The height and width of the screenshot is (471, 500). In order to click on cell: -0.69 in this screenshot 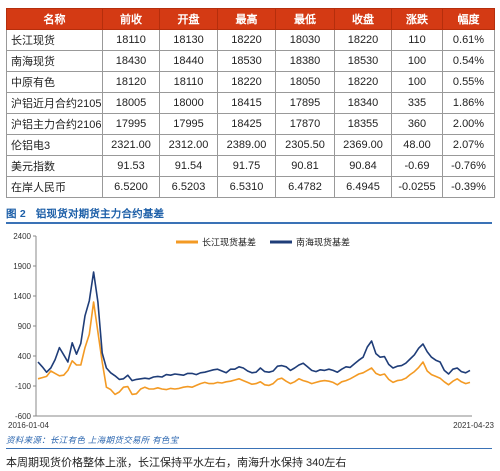, I will do `click(417, 166)`.